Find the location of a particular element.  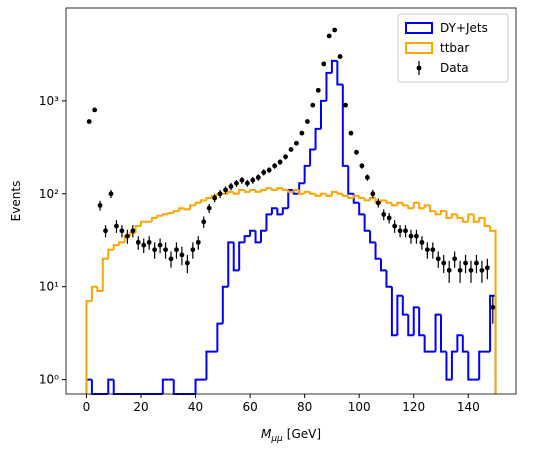

y-tick-label: 10³ is located at coordinates (49, 101).